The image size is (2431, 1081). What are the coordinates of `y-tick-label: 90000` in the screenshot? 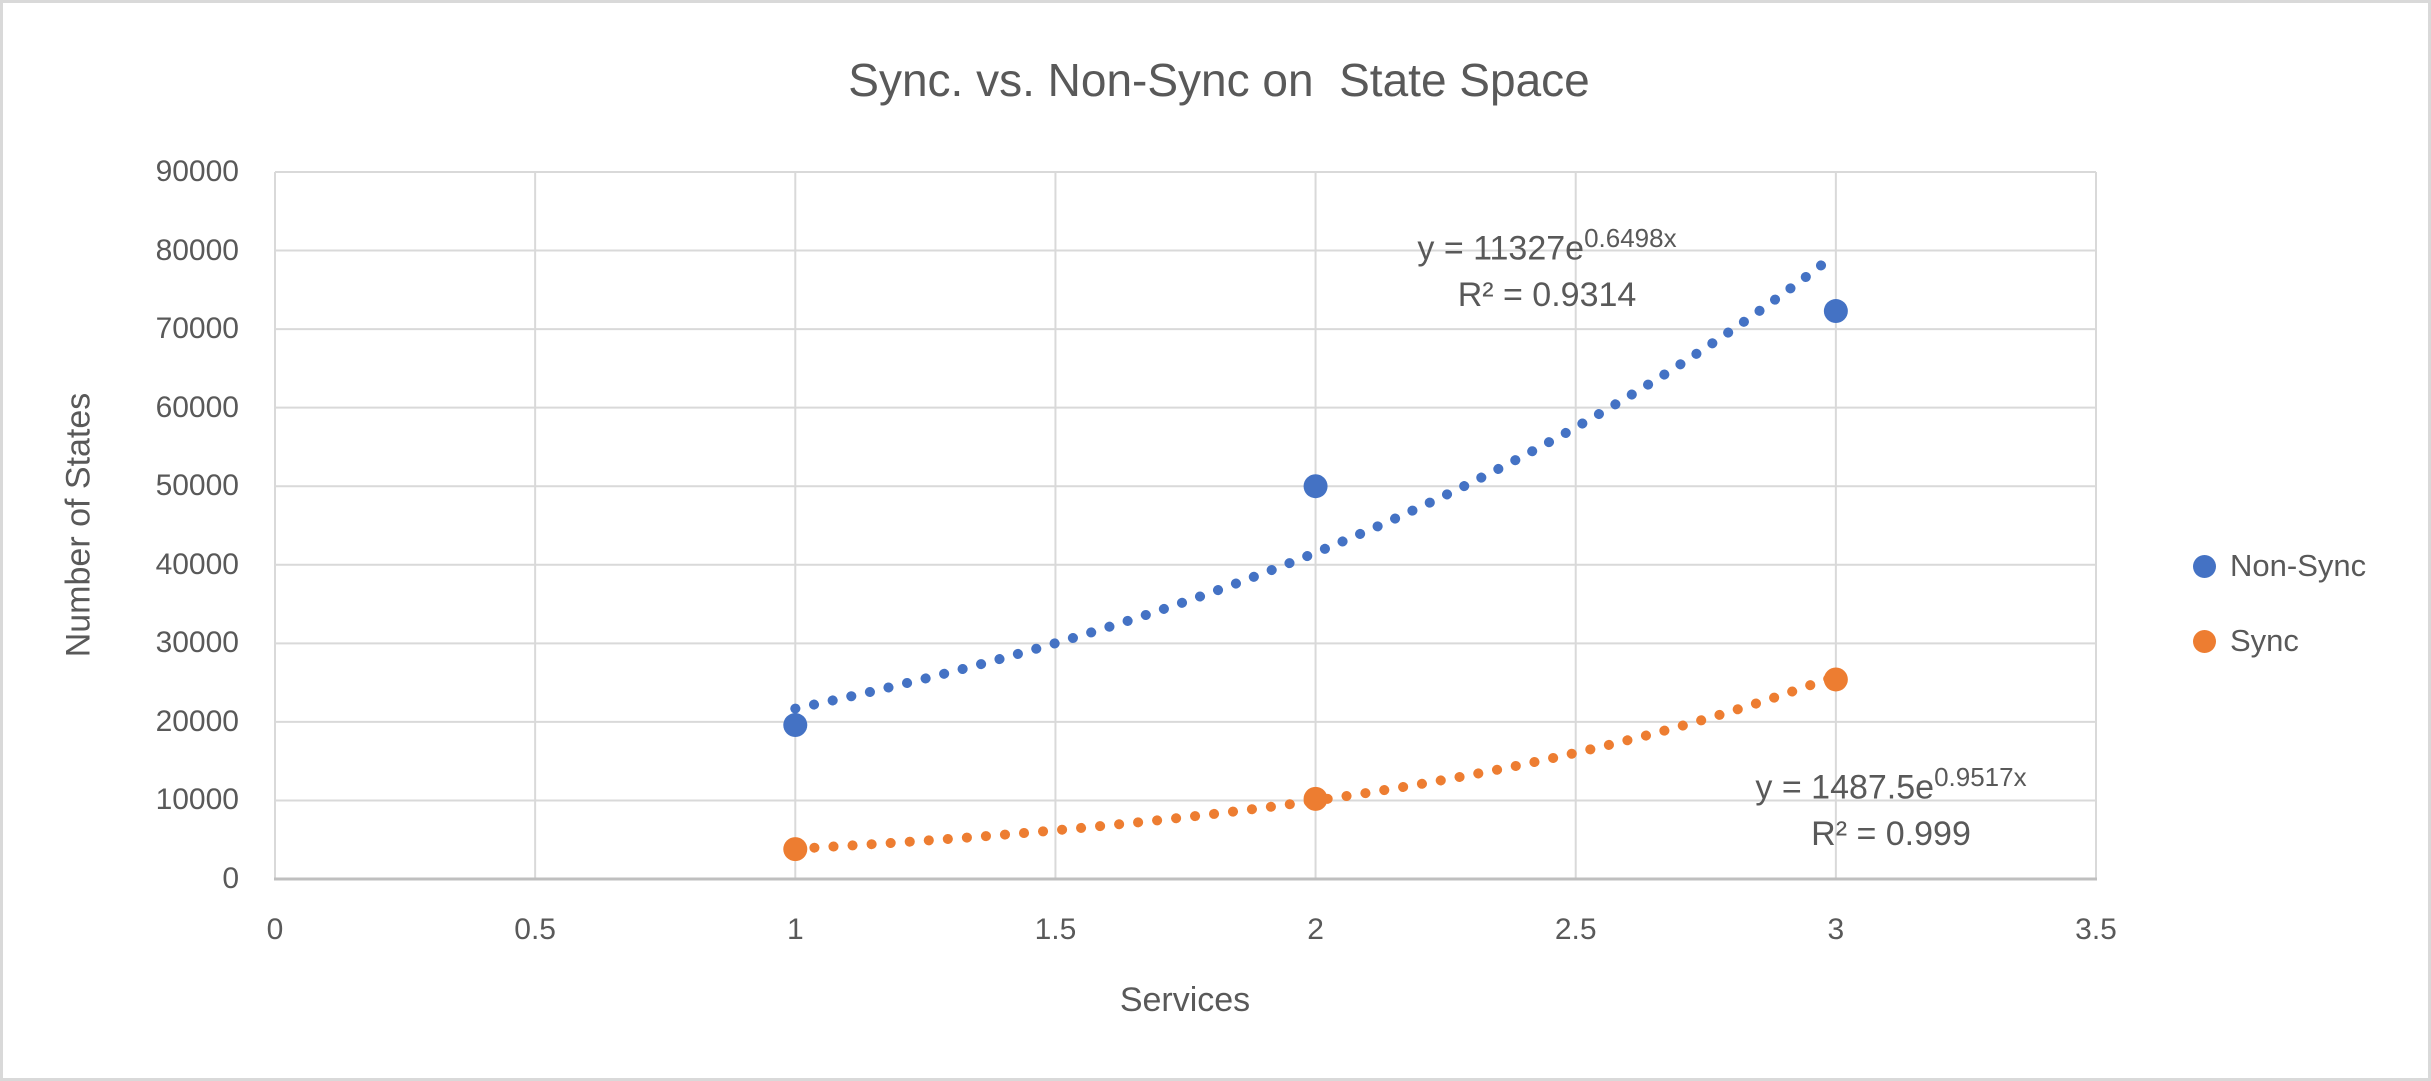 It's located at (197, 171).